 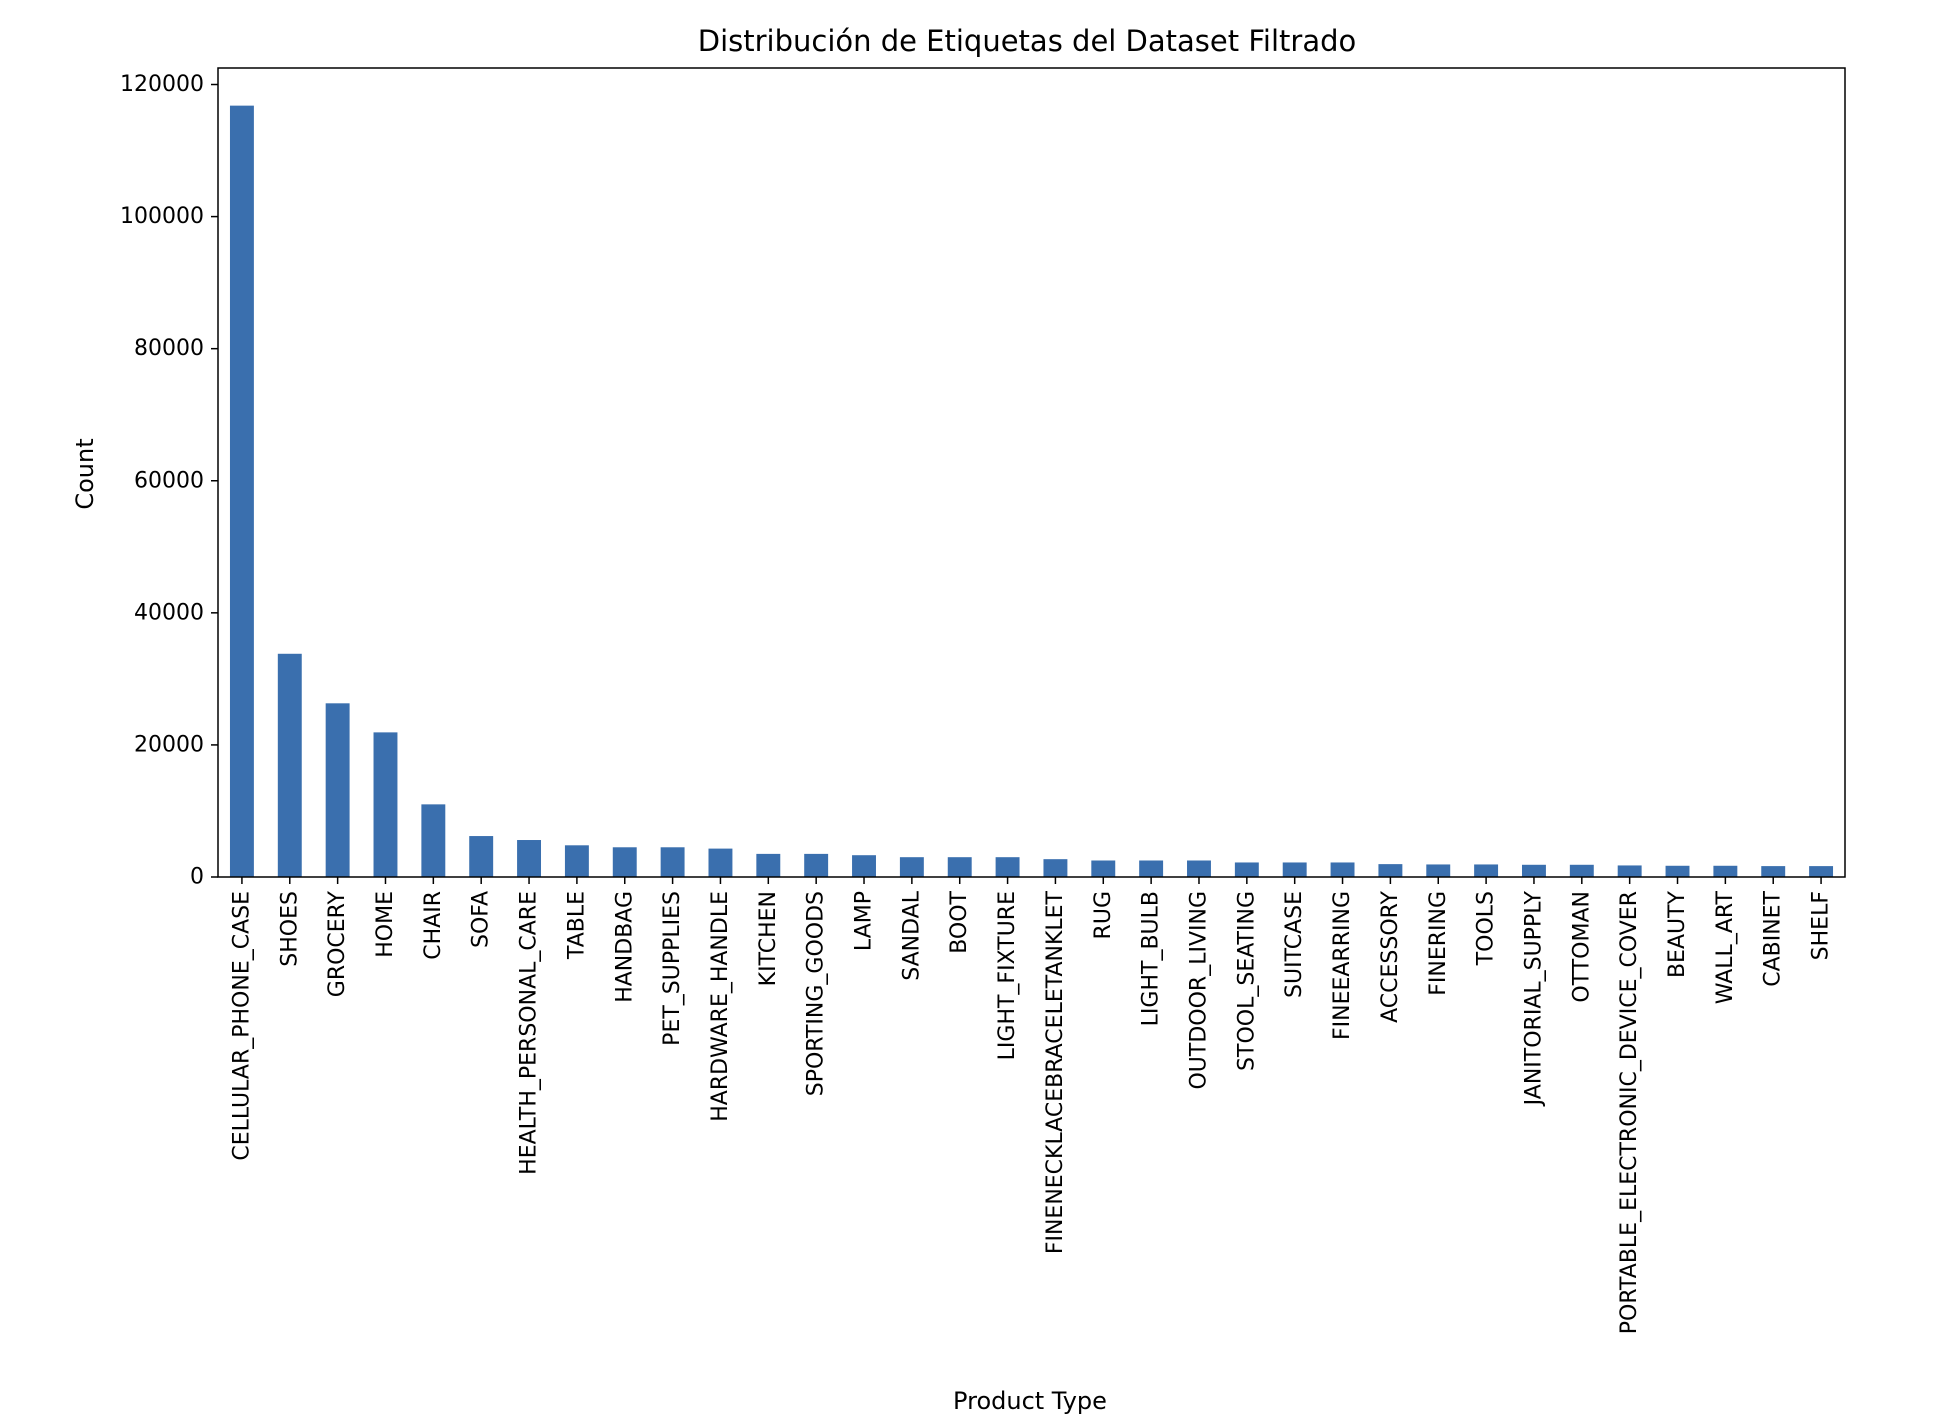 What do you see at coordinates (911, 867) in the screenshot?
I see `bar-sandal` at bounding box center [911, 867].